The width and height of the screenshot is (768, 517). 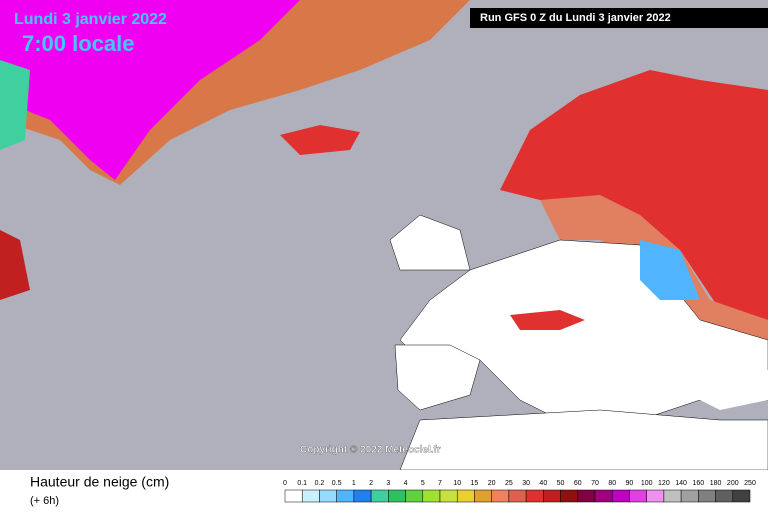 What do you see at coordinates (561, 483) in the screenshot?
I see `legend-label: 50` at bounding box center [561, 483].